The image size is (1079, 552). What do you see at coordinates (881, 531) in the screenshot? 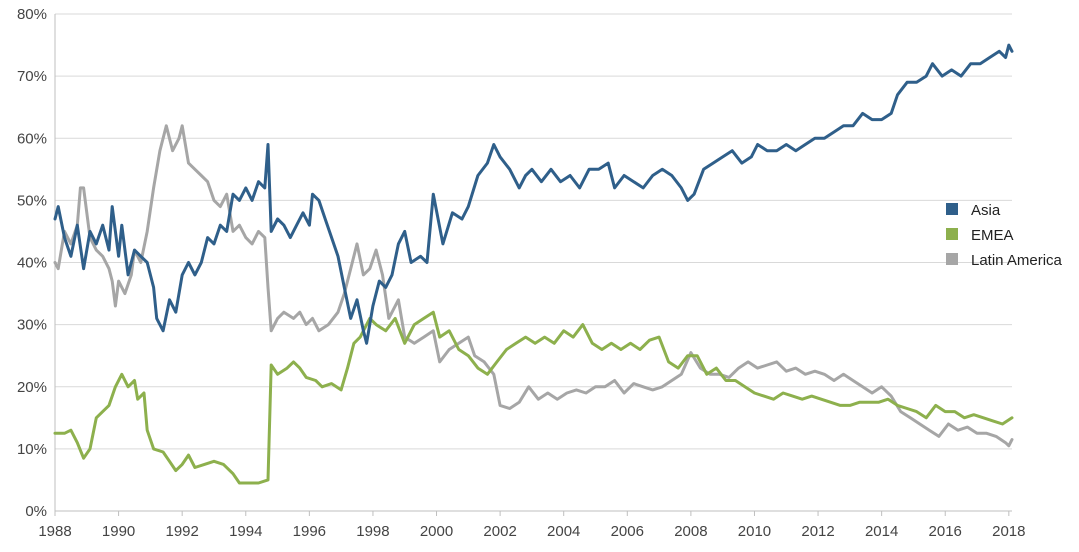
I see `x-tick-label: 2014` at bounding box center [881, 531].